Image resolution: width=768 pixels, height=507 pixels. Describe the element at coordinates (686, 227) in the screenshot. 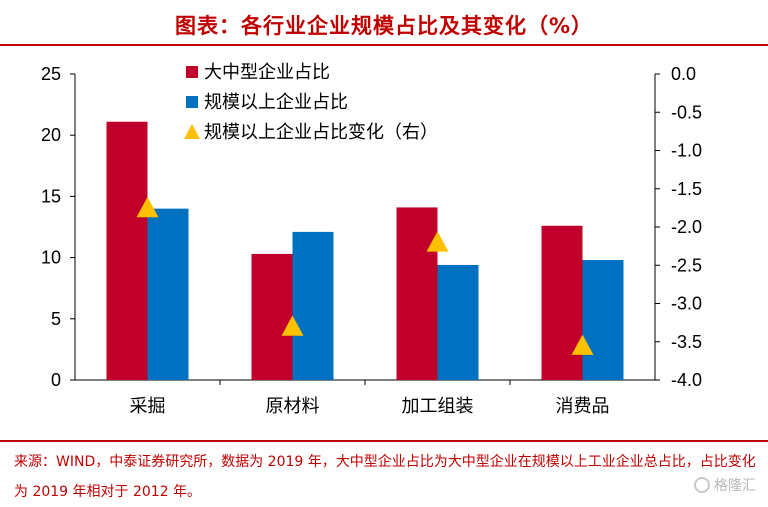

I see `right-tick-label: -2.0` at that location.